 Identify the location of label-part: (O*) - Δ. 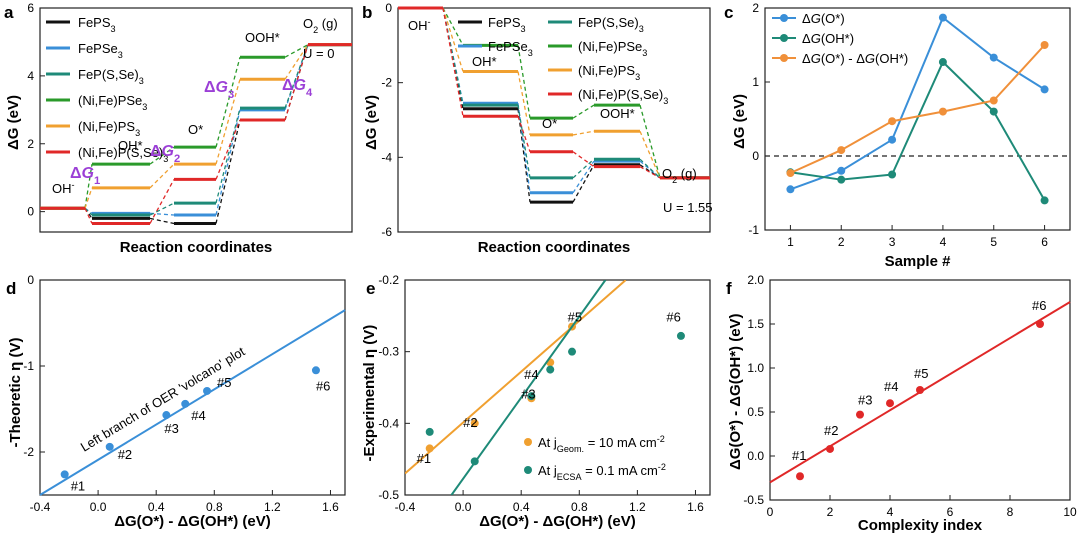
(843, 58).